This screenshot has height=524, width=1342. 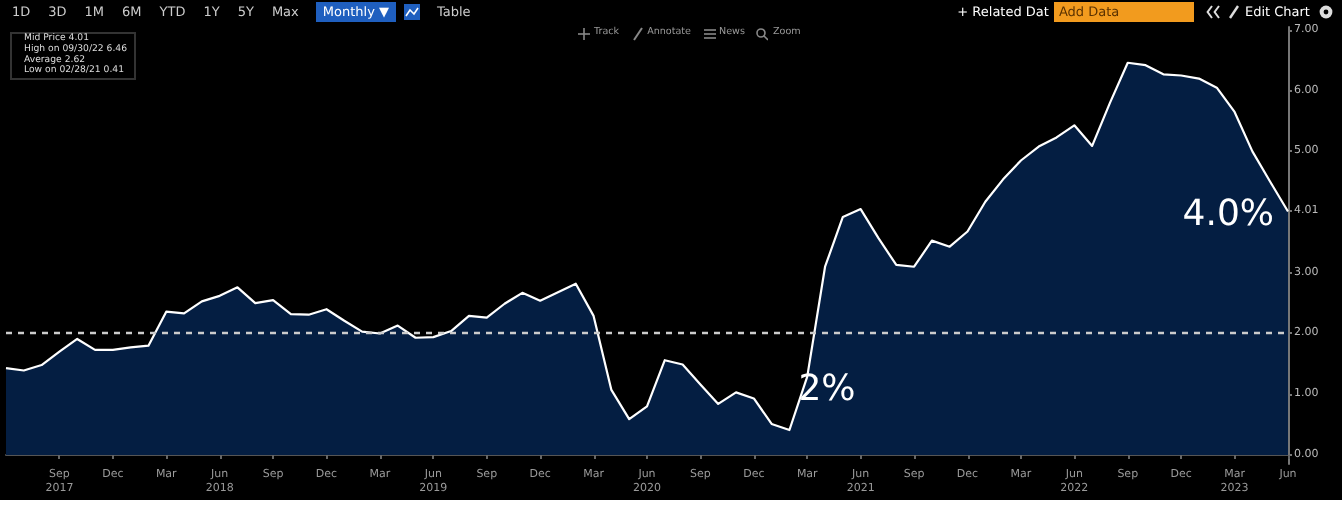 I want to click on annotation: 4.0%, so click(x=1228, y=214).